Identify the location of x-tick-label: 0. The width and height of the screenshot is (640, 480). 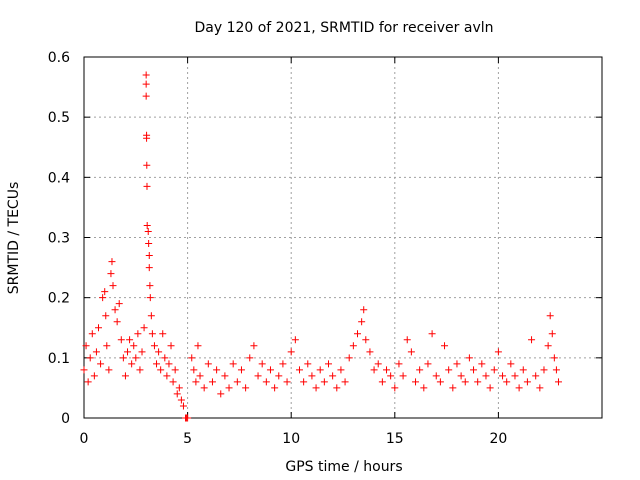
(84, 439).